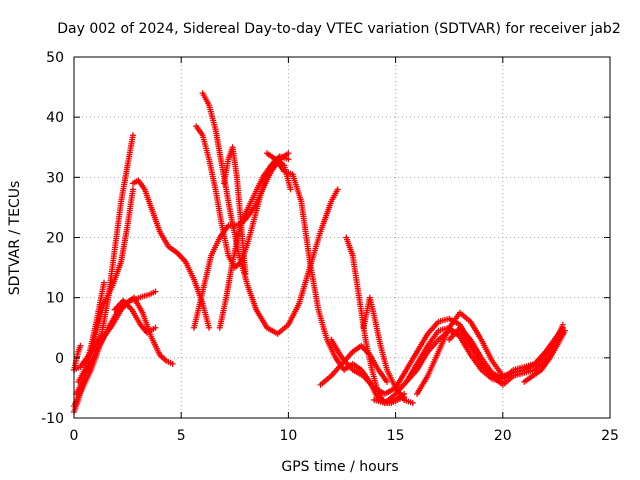 This screenshot has width=640, height=480. I want to click on y-tick-label: 40, so click(55, 118).